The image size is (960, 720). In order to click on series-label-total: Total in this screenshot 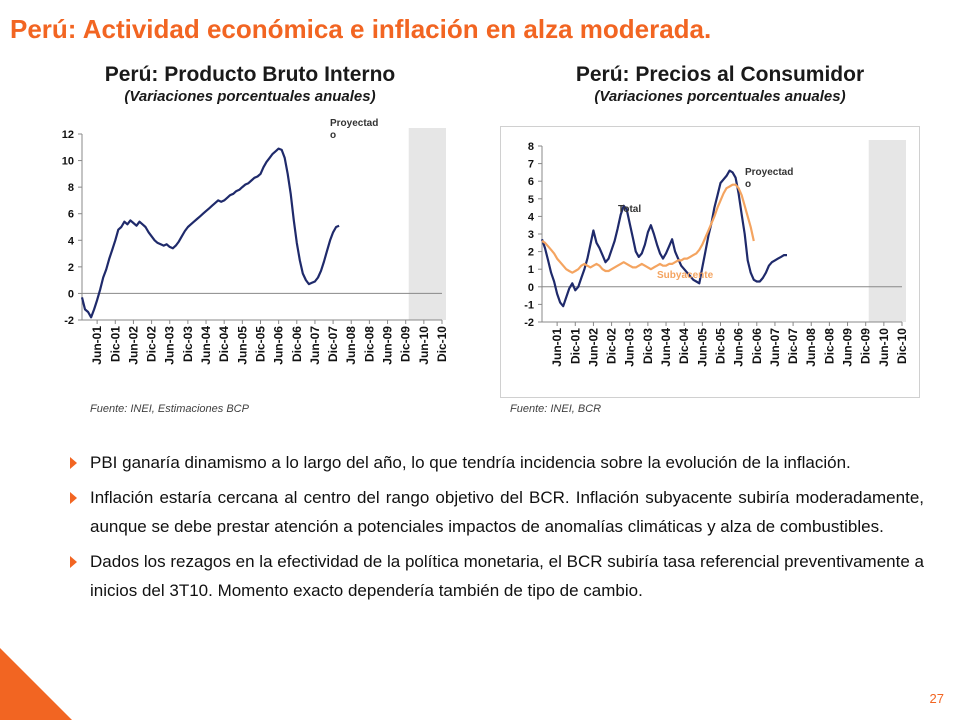, I will do `click(629, 209)`.